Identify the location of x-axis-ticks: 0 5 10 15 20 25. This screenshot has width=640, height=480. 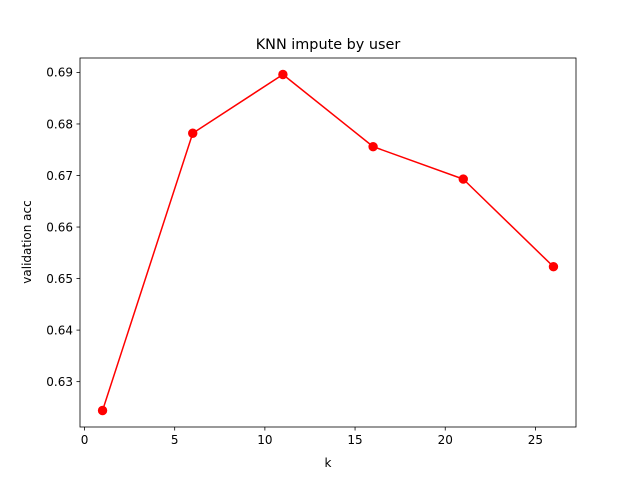
(312, 437).